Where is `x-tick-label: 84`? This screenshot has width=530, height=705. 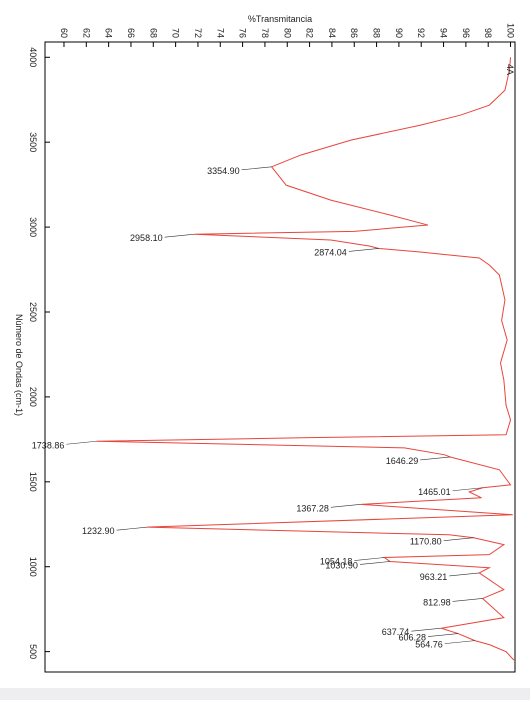
x-tick-label: 84 is located at coordinates (332, 33).